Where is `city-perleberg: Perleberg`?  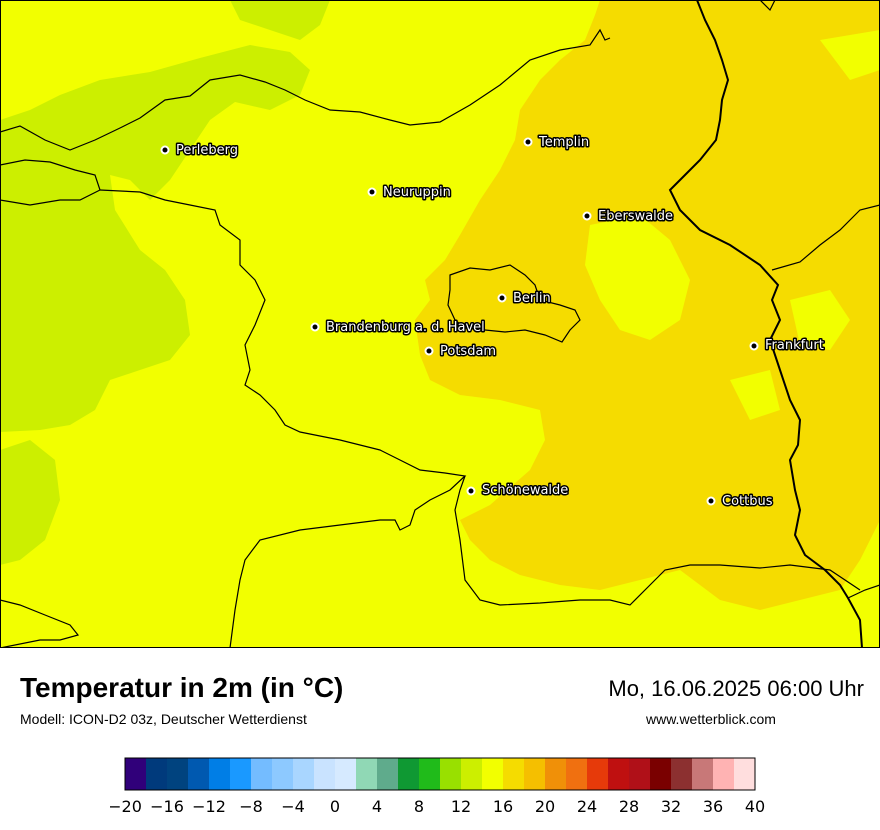
city-perleberg: Perleberg is located at coordinates (199, 151).